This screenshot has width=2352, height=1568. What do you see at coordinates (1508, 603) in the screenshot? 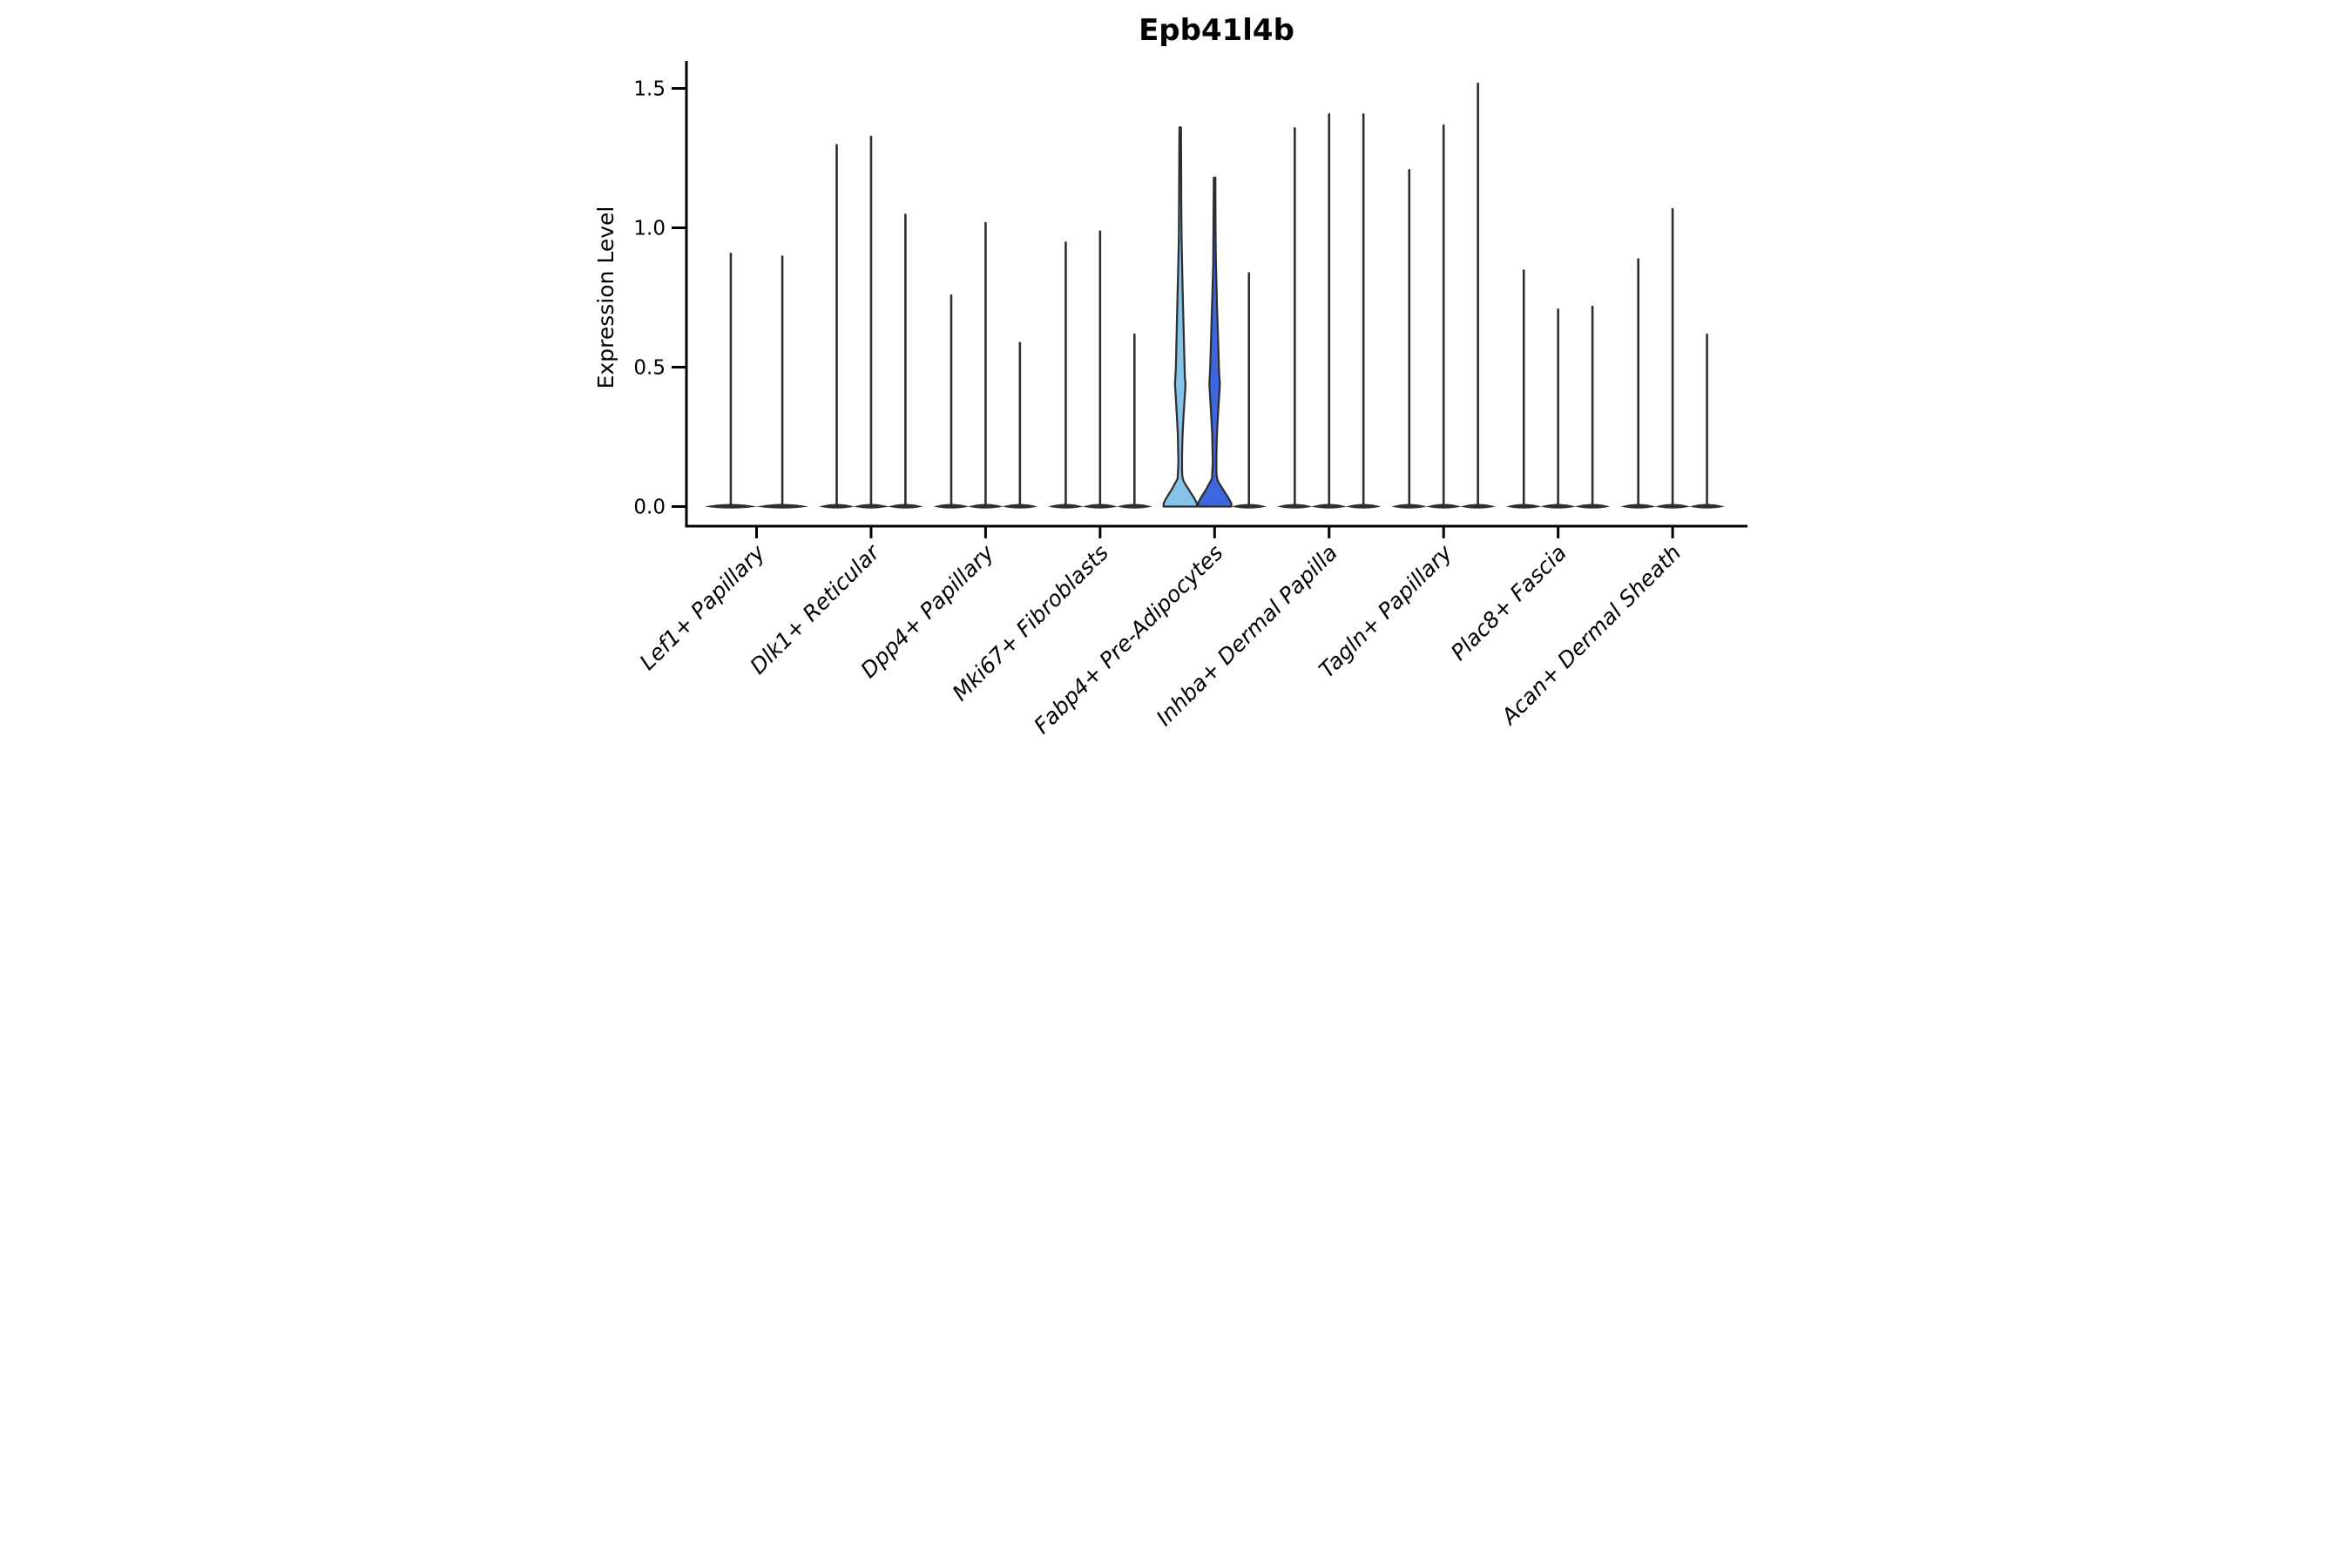
I see `x-tick-label: Plac8+ Fascia` at bounding box center [1508, 603].